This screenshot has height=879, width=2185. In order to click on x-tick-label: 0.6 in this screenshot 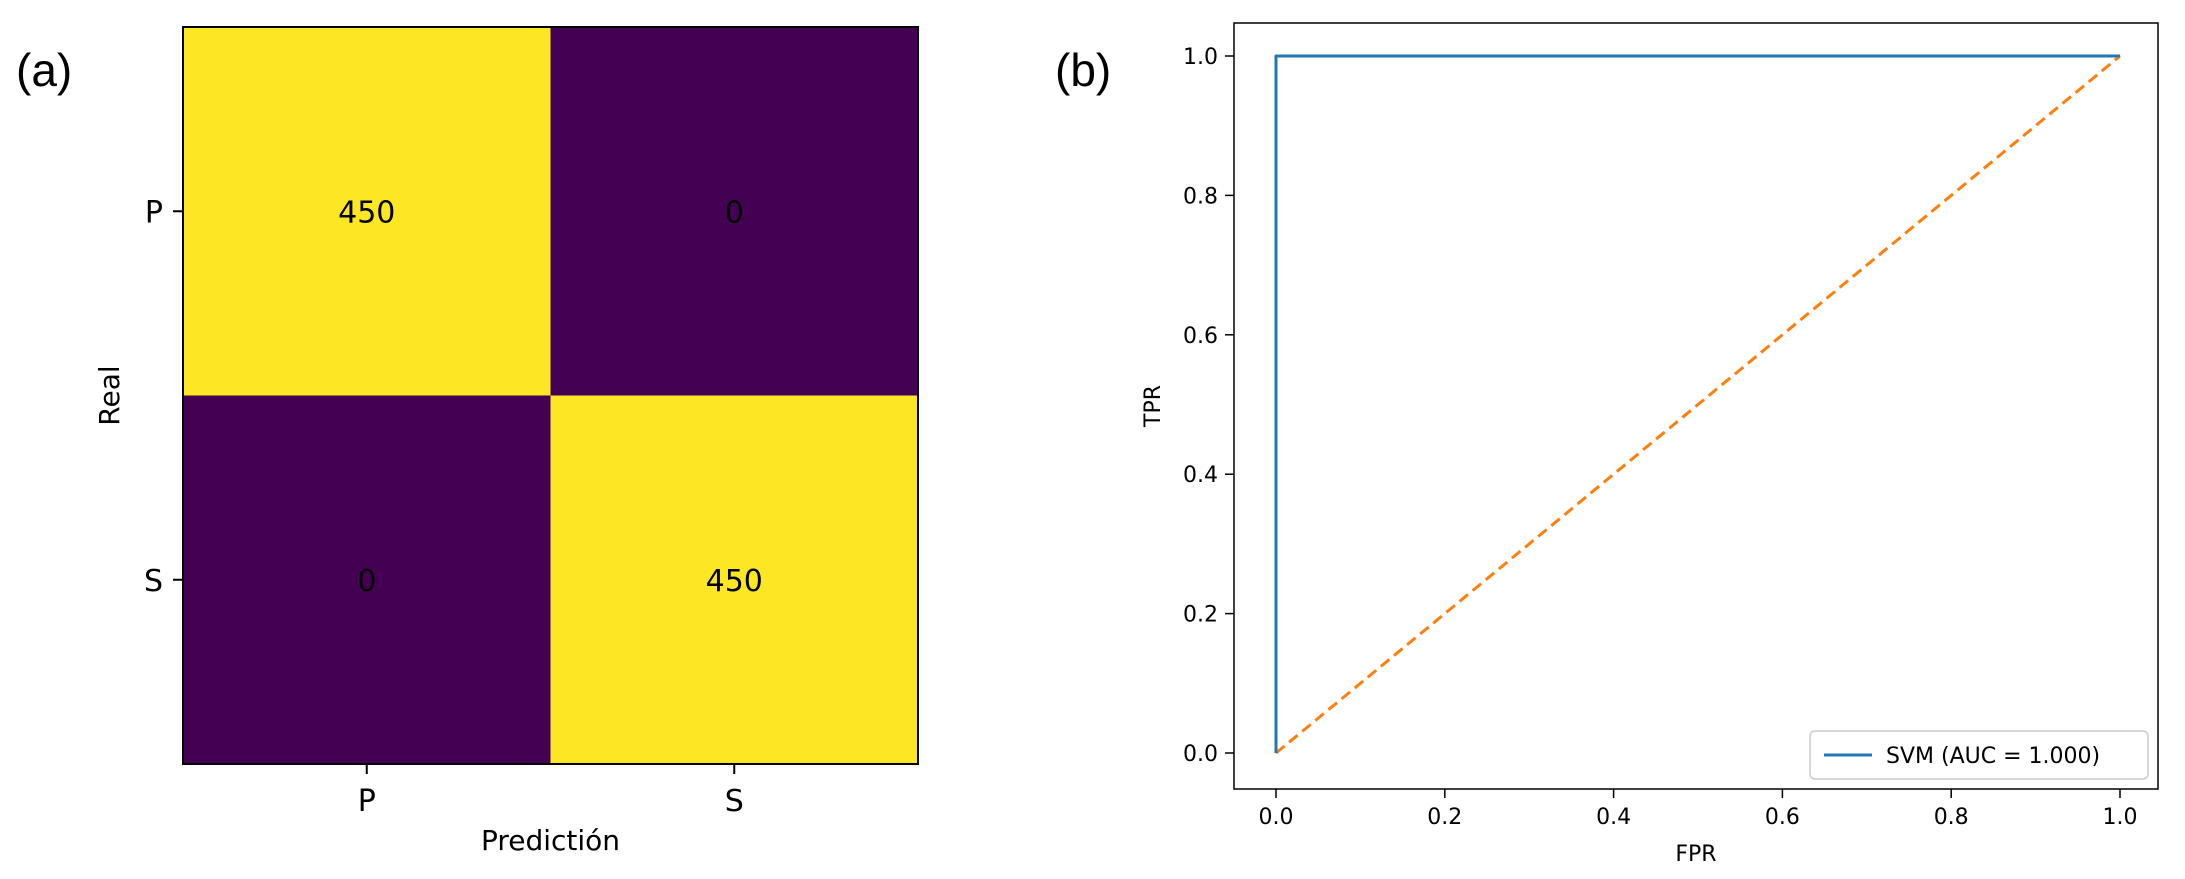, I will do `click(1782, 817)`.